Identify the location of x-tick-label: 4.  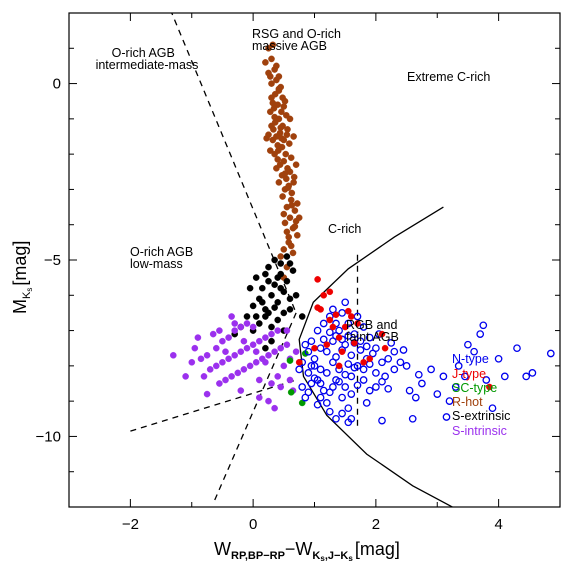
(498, 524).